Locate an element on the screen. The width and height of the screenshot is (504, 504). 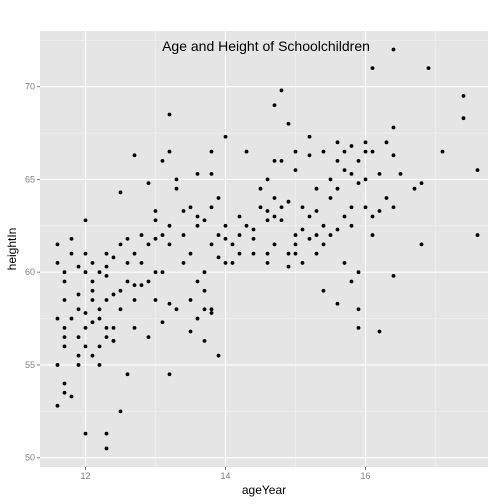
chart-title: Age and Height of Schoolchildren is located at coordinates (266, 46).